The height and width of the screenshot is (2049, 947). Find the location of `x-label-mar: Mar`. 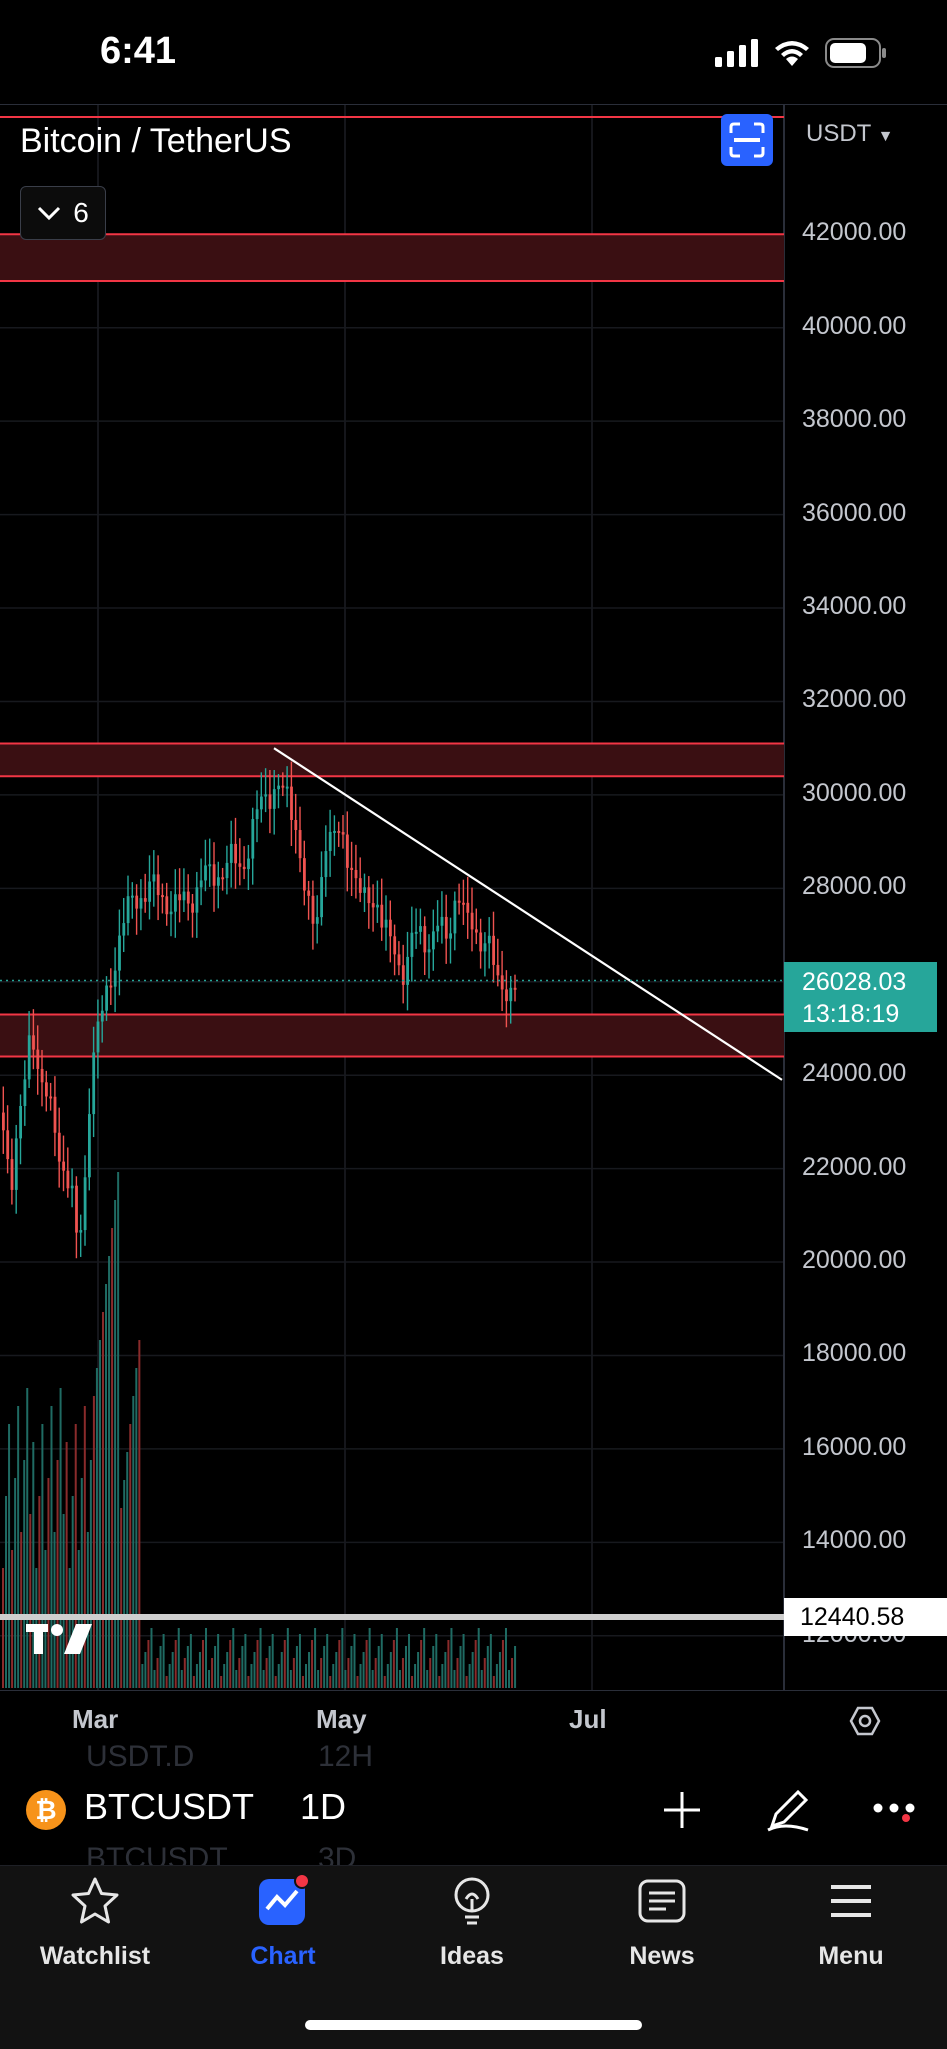

x-label-mar: Mar is located at coordinates (95, 1719).